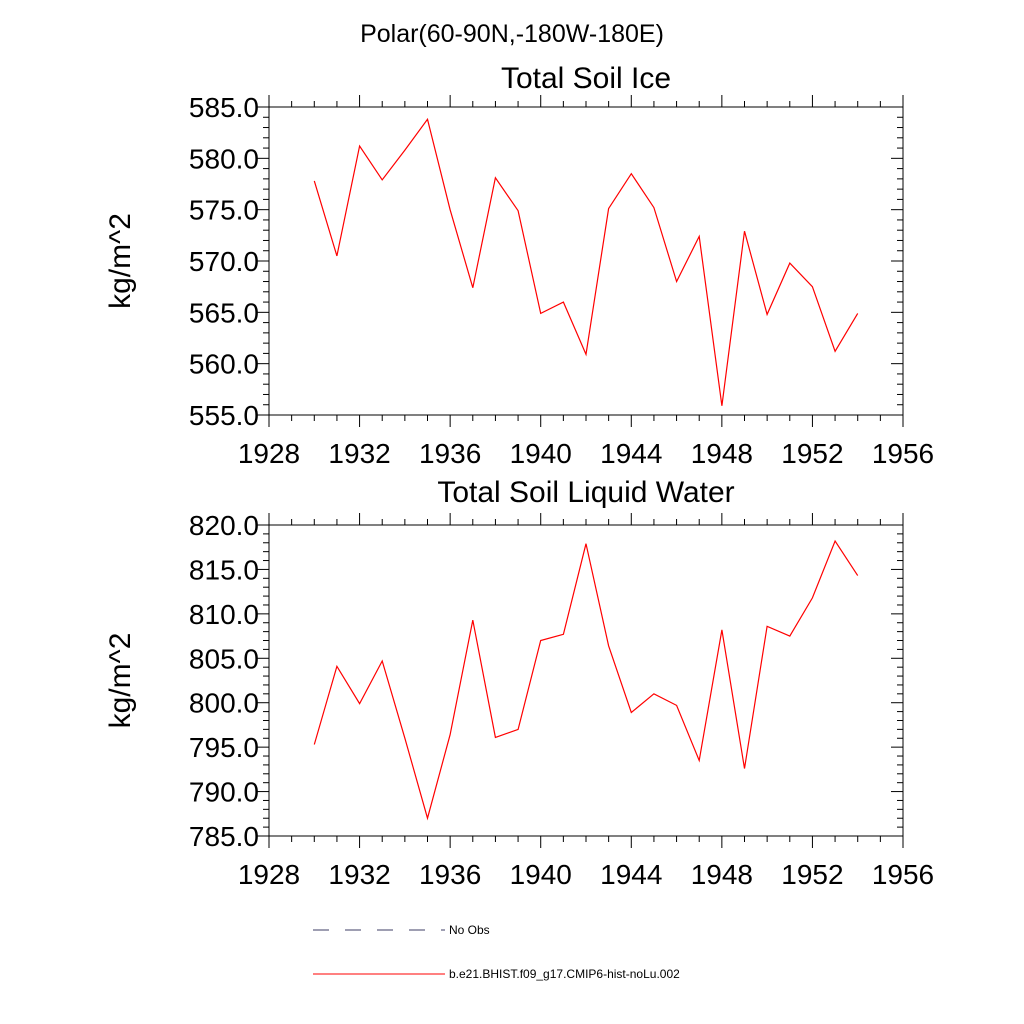 This screenshot has width=1024, height=1024. I want to click on y-tick-label: 815.0, so click(224, 569).